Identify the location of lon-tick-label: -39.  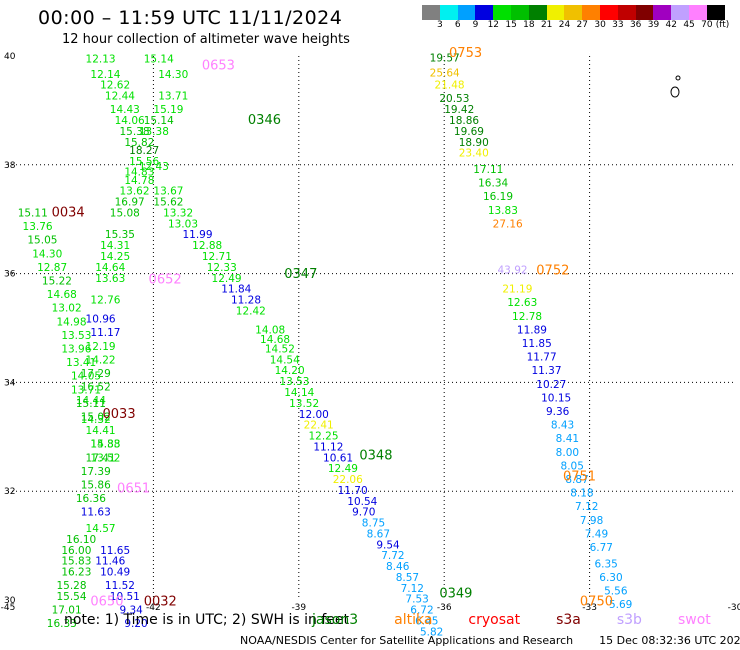
(298, 608).